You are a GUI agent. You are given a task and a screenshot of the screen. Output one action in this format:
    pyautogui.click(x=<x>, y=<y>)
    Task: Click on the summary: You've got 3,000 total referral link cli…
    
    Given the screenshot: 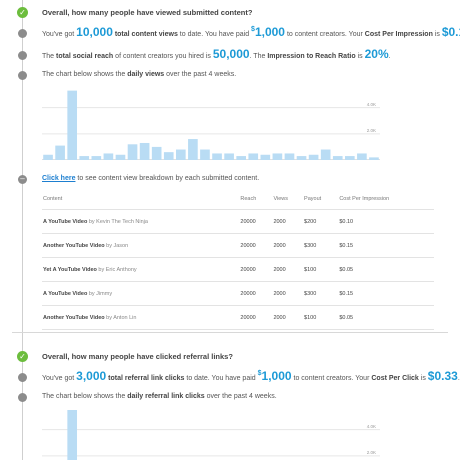 What is the action you would take?
    pyautogui.click(x=251, y=376)
    